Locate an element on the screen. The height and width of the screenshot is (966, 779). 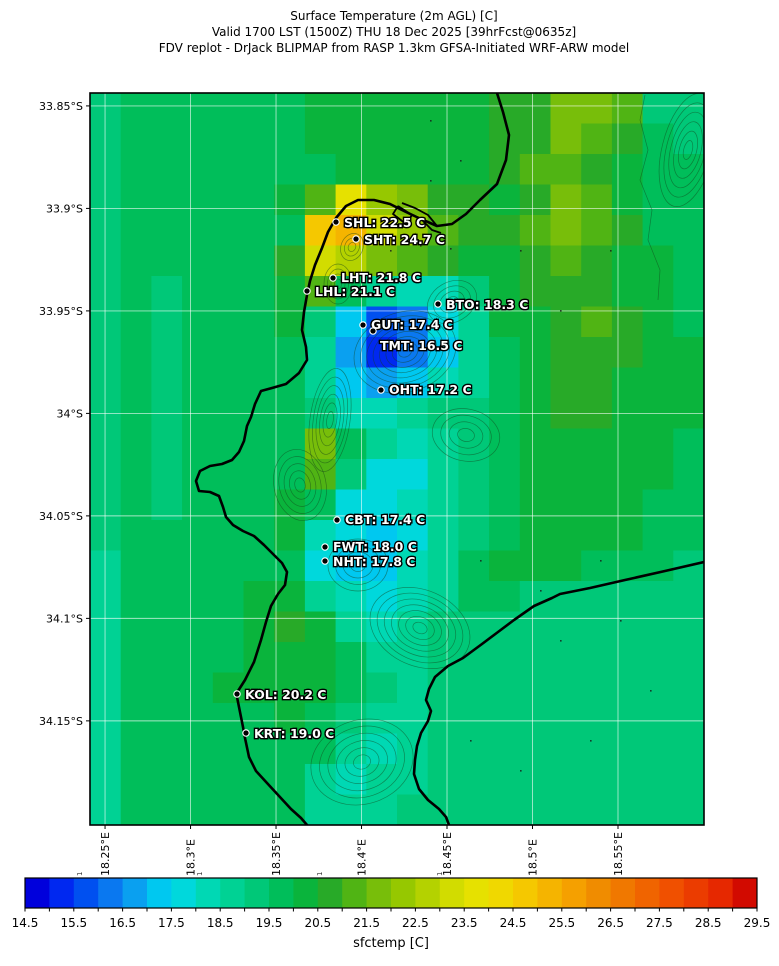
station-marker is located at coordinates (337, 520).